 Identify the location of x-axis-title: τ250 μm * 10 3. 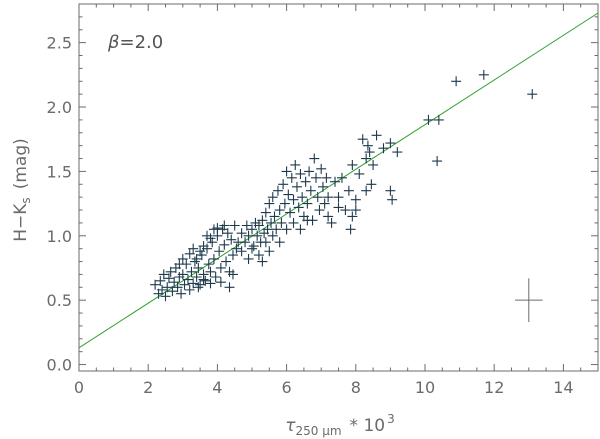
(339, 425).